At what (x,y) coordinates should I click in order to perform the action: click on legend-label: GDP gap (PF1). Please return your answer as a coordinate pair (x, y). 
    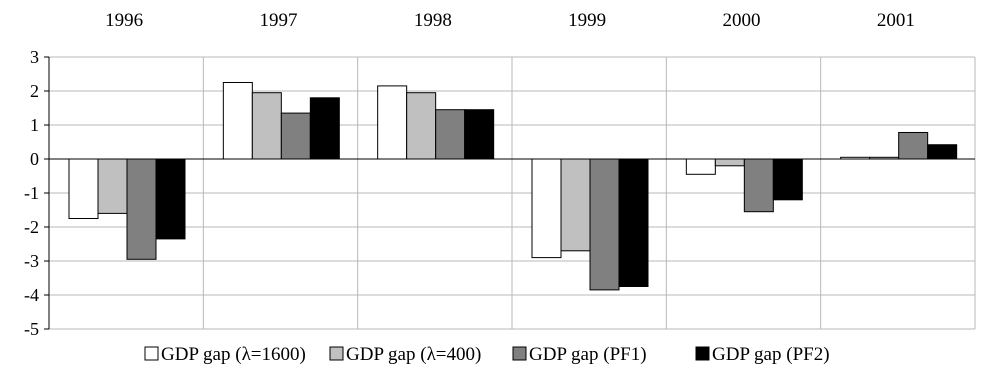
    Looking at the image, I should click on (588, 354).